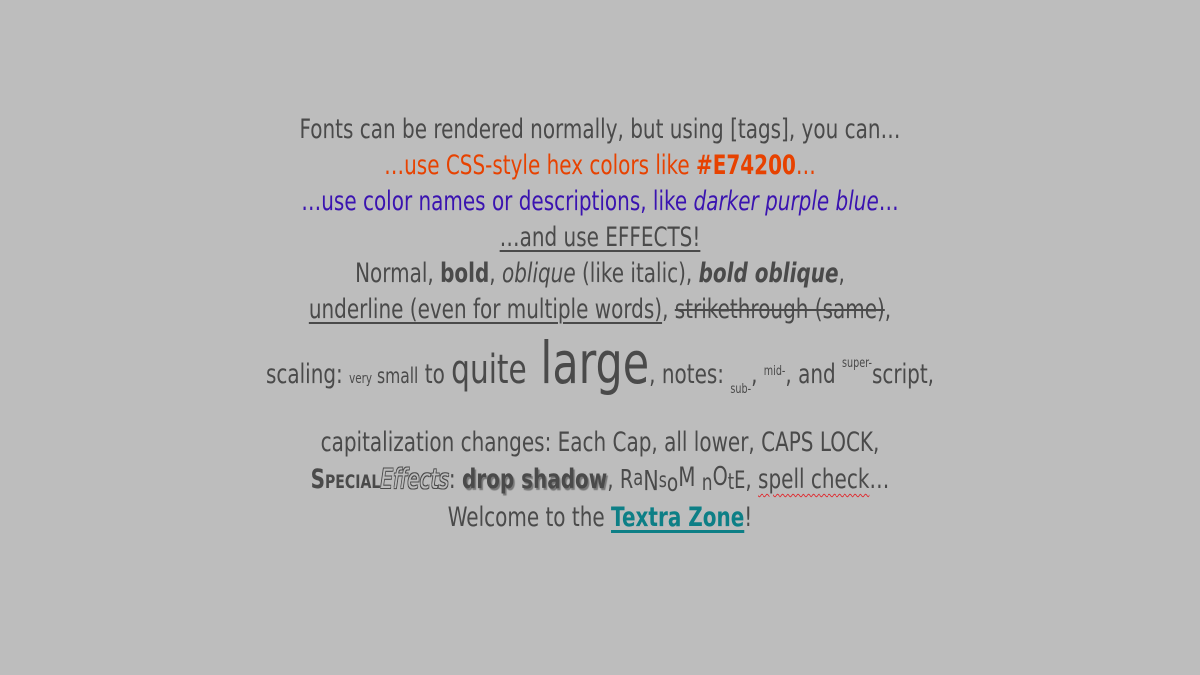  I want to click on script-text: script,, so click(903, 374).